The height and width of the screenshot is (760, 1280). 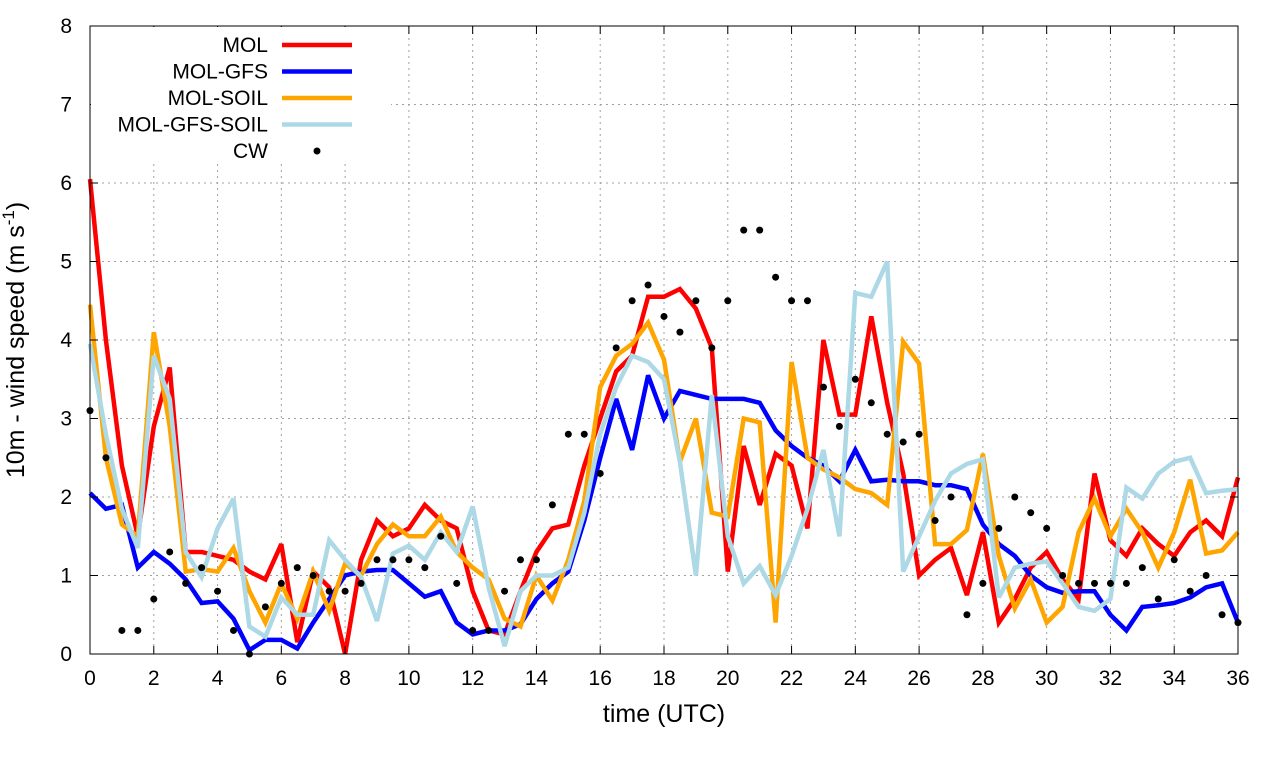 I want to click on legend-label: CW, so click(x=250, y=151).